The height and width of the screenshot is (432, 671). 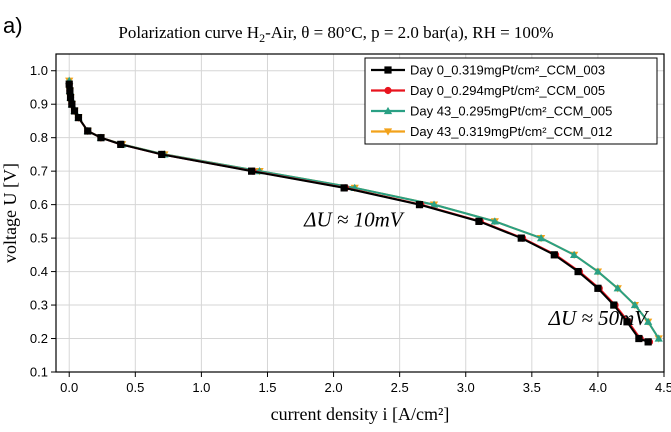 I want to click on x-tick-label: 3.5, so click(x=532, y=387).